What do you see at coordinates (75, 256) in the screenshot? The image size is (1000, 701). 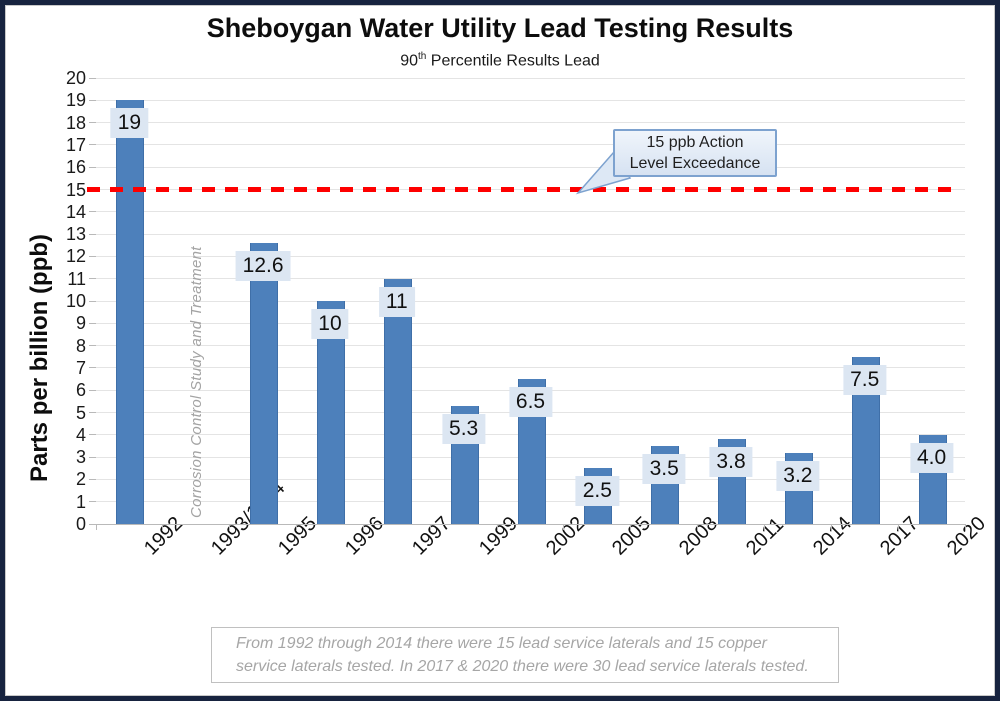 I see `y-axis-tick-label: 12` at bounding box center [75, 256].